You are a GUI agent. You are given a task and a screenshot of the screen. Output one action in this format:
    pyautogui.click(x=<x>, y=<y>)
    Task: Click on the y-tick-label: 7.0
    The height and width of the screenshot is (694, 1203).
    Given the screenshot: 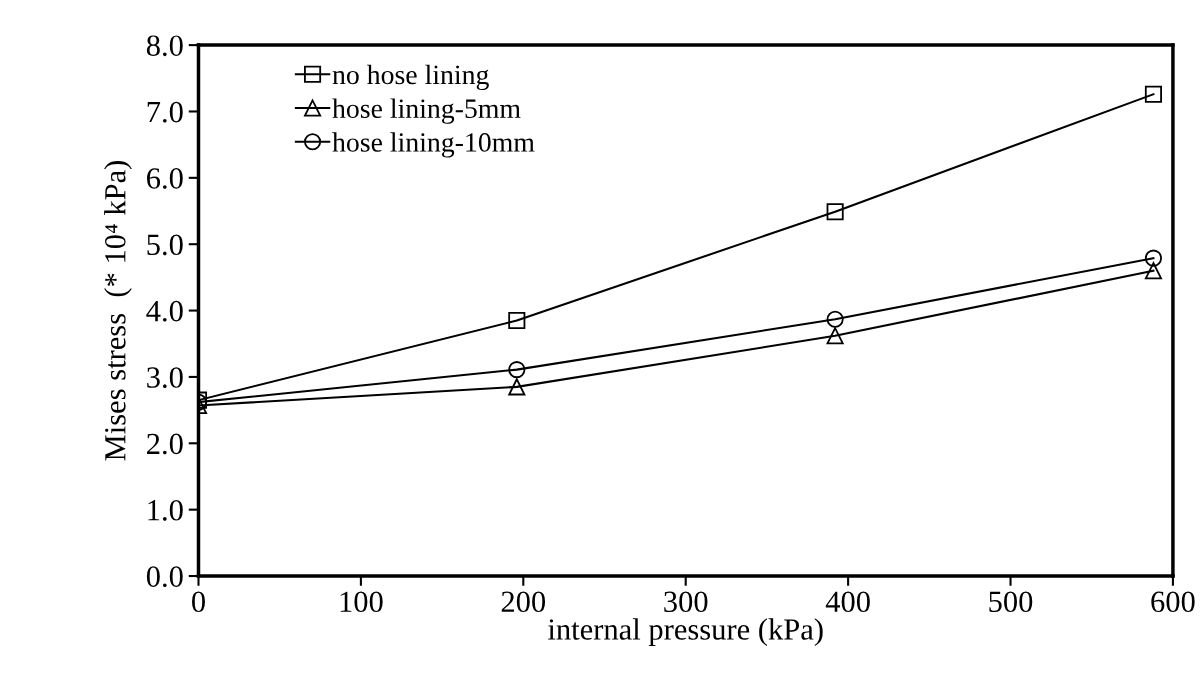 What is the action you would take?
    pyautogui.click(x=165, y=112)
    